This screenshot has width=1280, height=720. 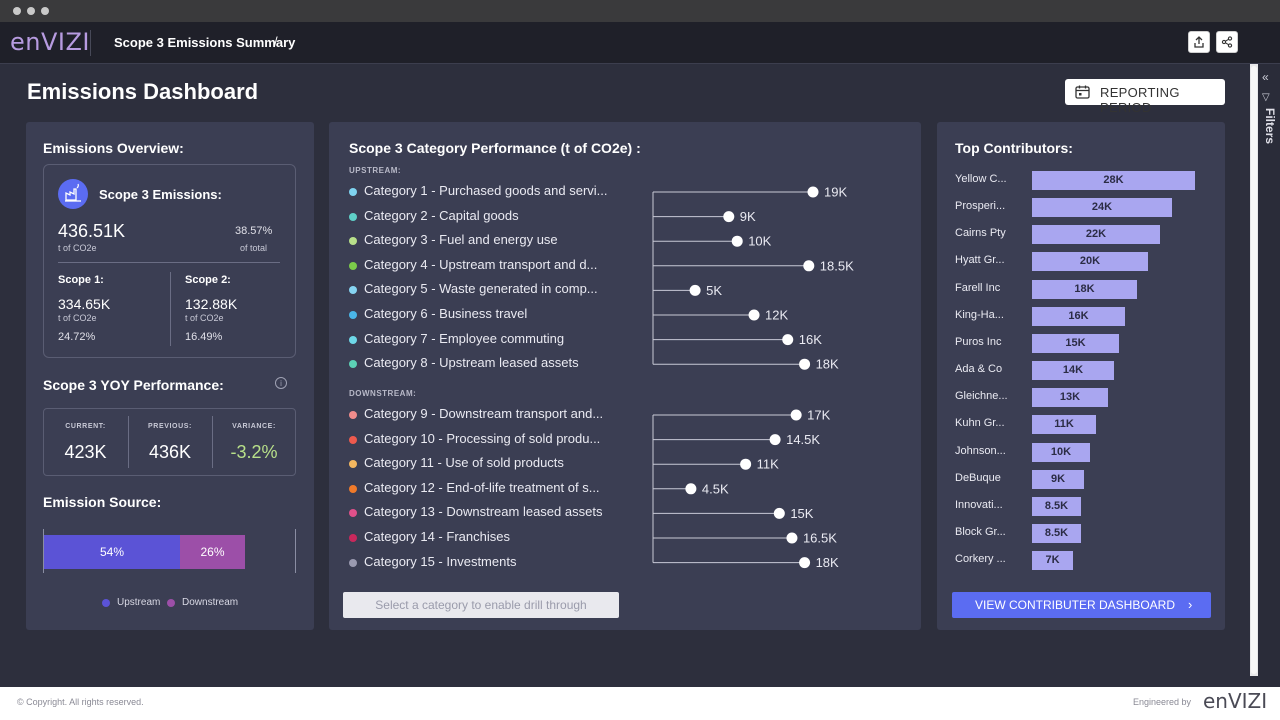 What do you see at coordinates (204, 337) in the screenshot?
I see `scope2-percent: 16.49%` at bounding box center [204, 337].